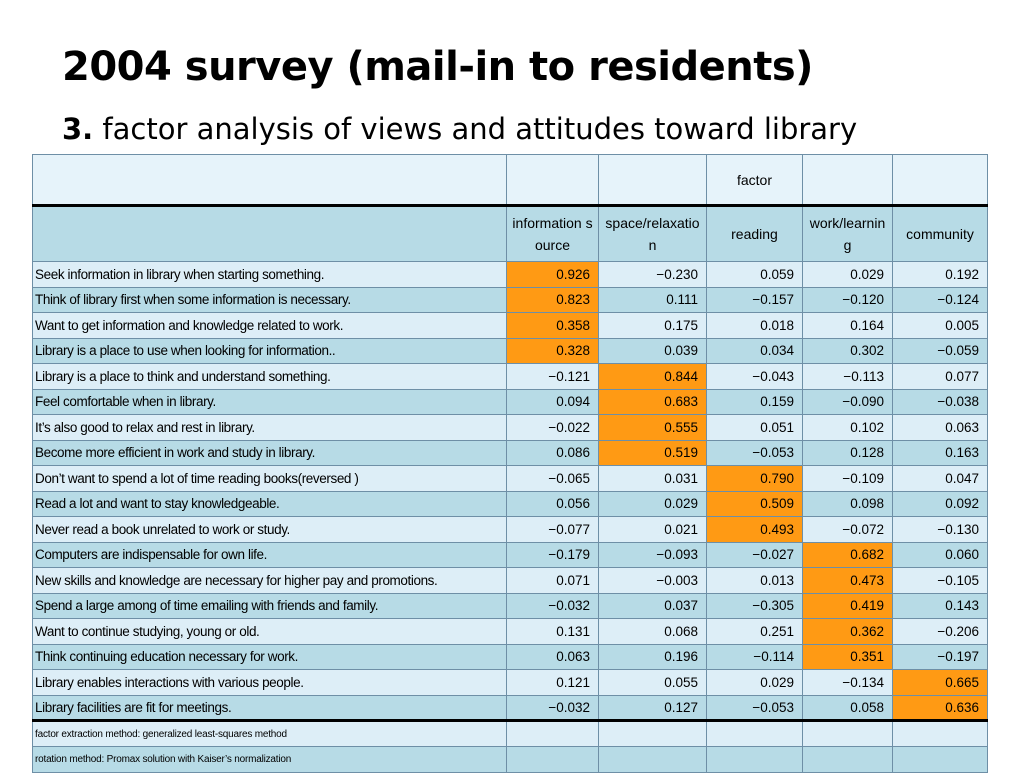  What do you see at coordinates (940, 529) in the screenshot?
I see `loading-cell: −0.130` at bounding box center [940, 529].